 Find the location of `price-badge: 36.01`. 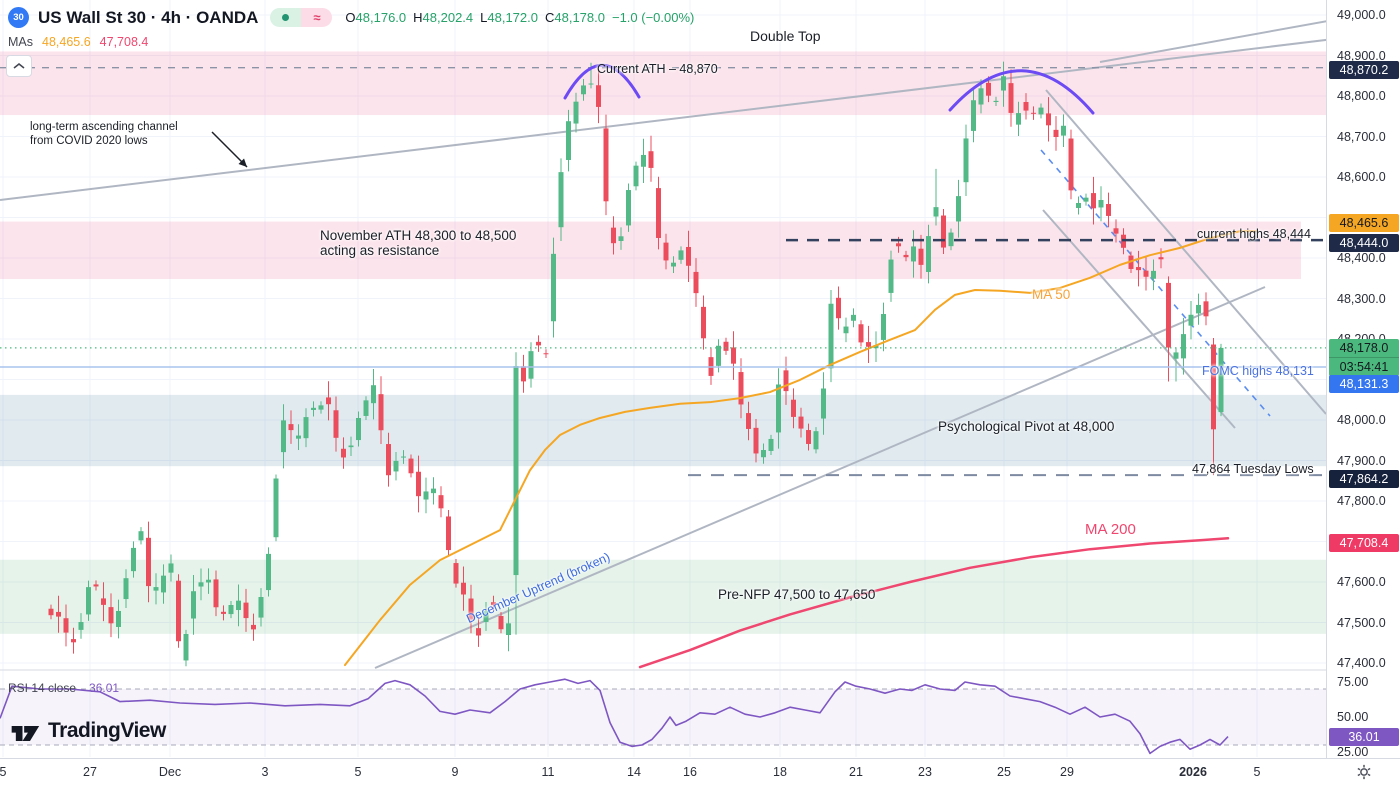

price-badge: 36.01 is located at coordinates (1364, 736).